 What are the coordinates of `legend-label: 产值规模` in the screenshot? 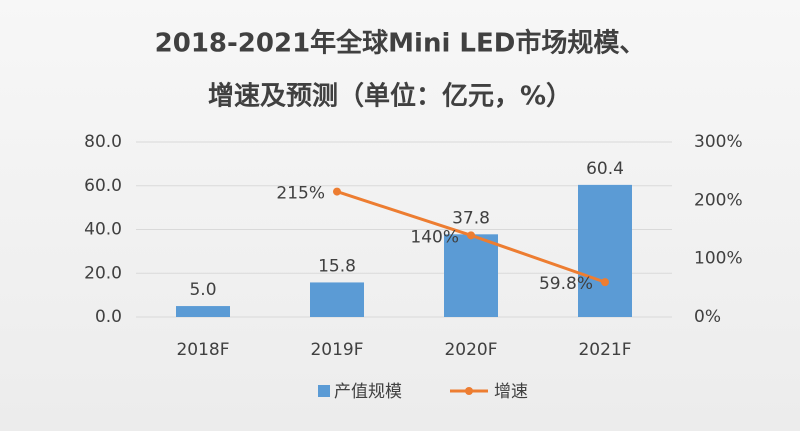 It's located at (368, 392).